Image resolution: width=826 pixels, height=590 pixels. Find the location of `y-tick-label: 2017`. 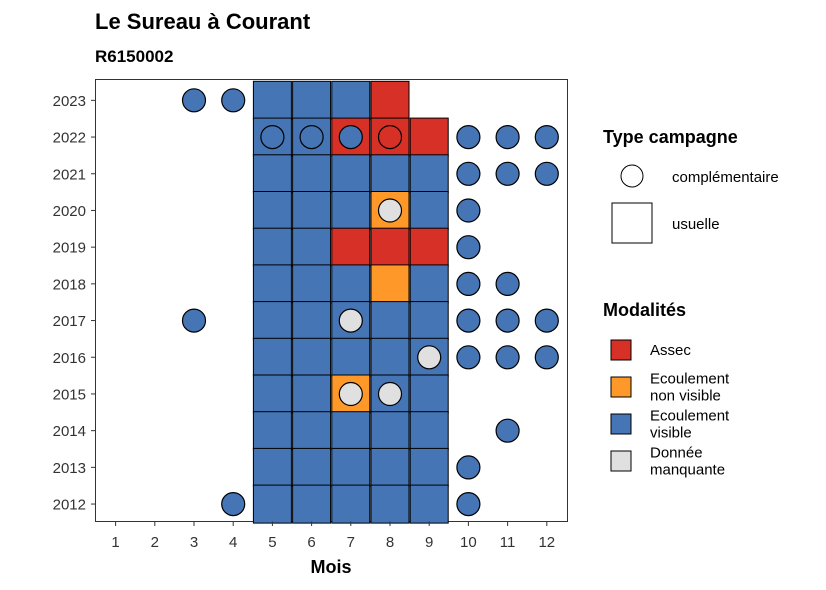

y-tick-label: 2017 is located at coordinates (69, 321).